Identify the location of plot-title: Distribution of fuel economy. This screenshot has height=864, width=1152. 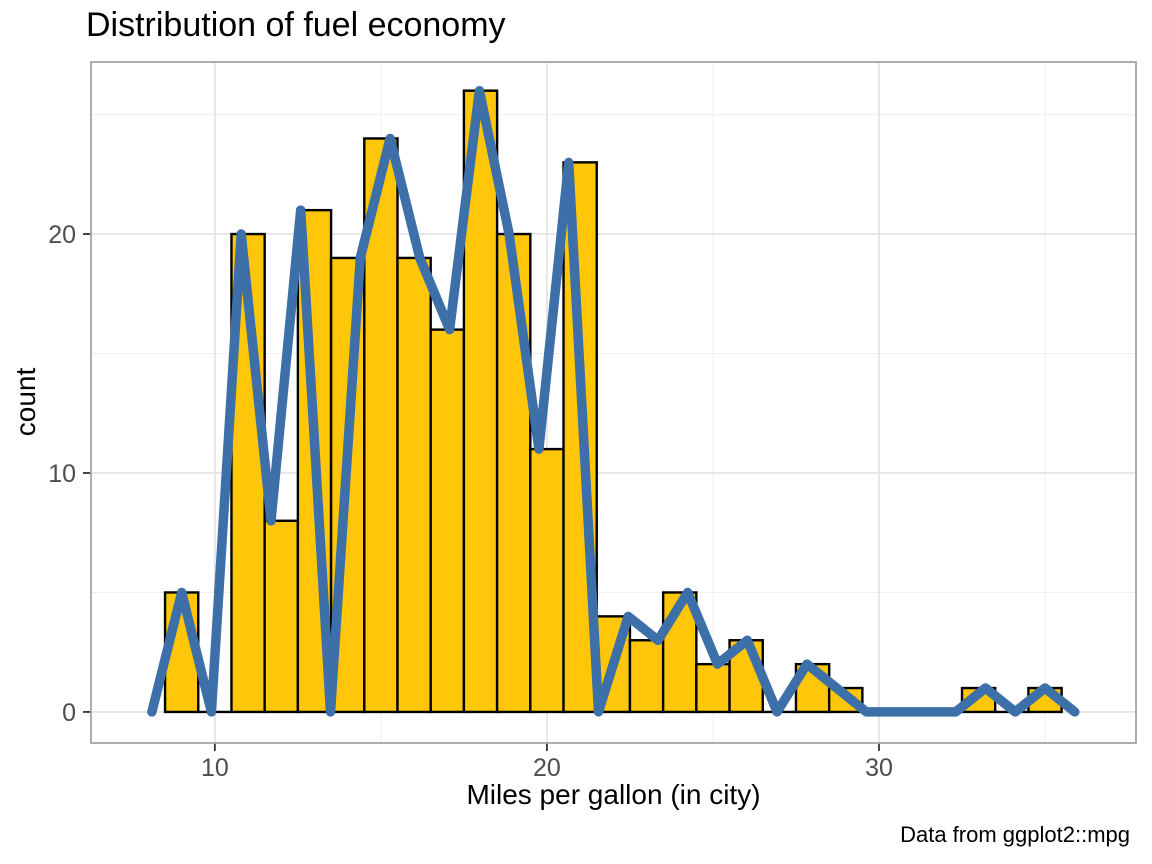
(296, 25).